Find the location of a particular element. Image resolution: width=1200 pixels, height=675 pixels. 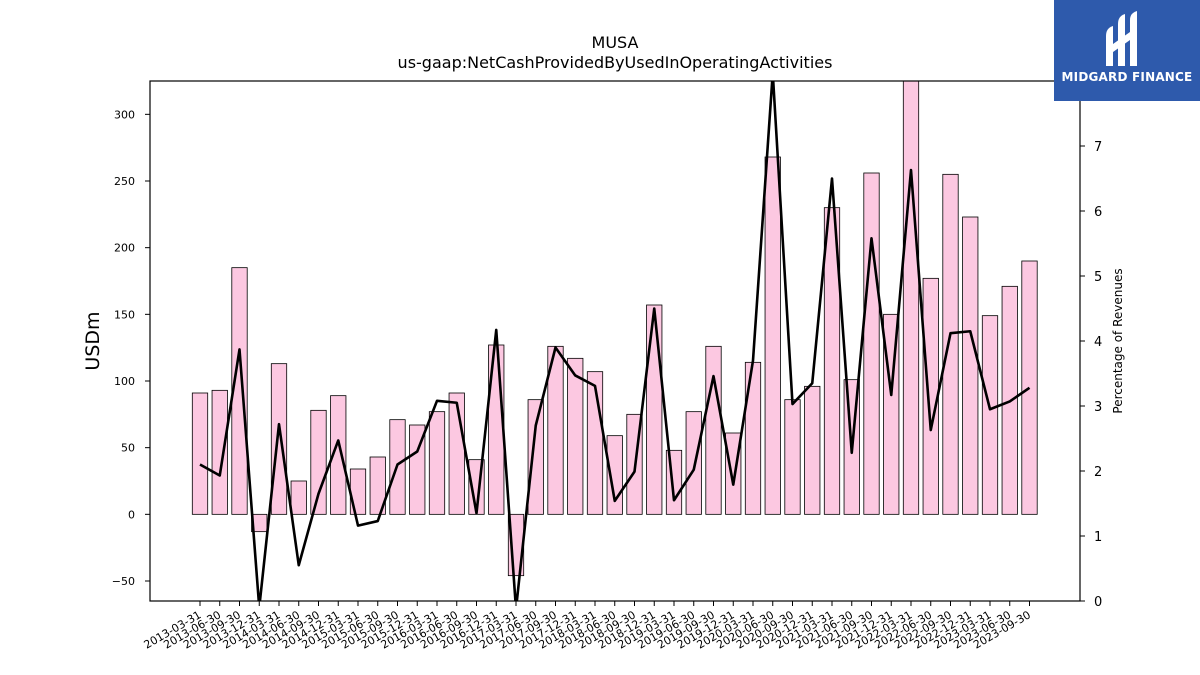

y-tick-label: 150 is located at coordinates (124, 314).